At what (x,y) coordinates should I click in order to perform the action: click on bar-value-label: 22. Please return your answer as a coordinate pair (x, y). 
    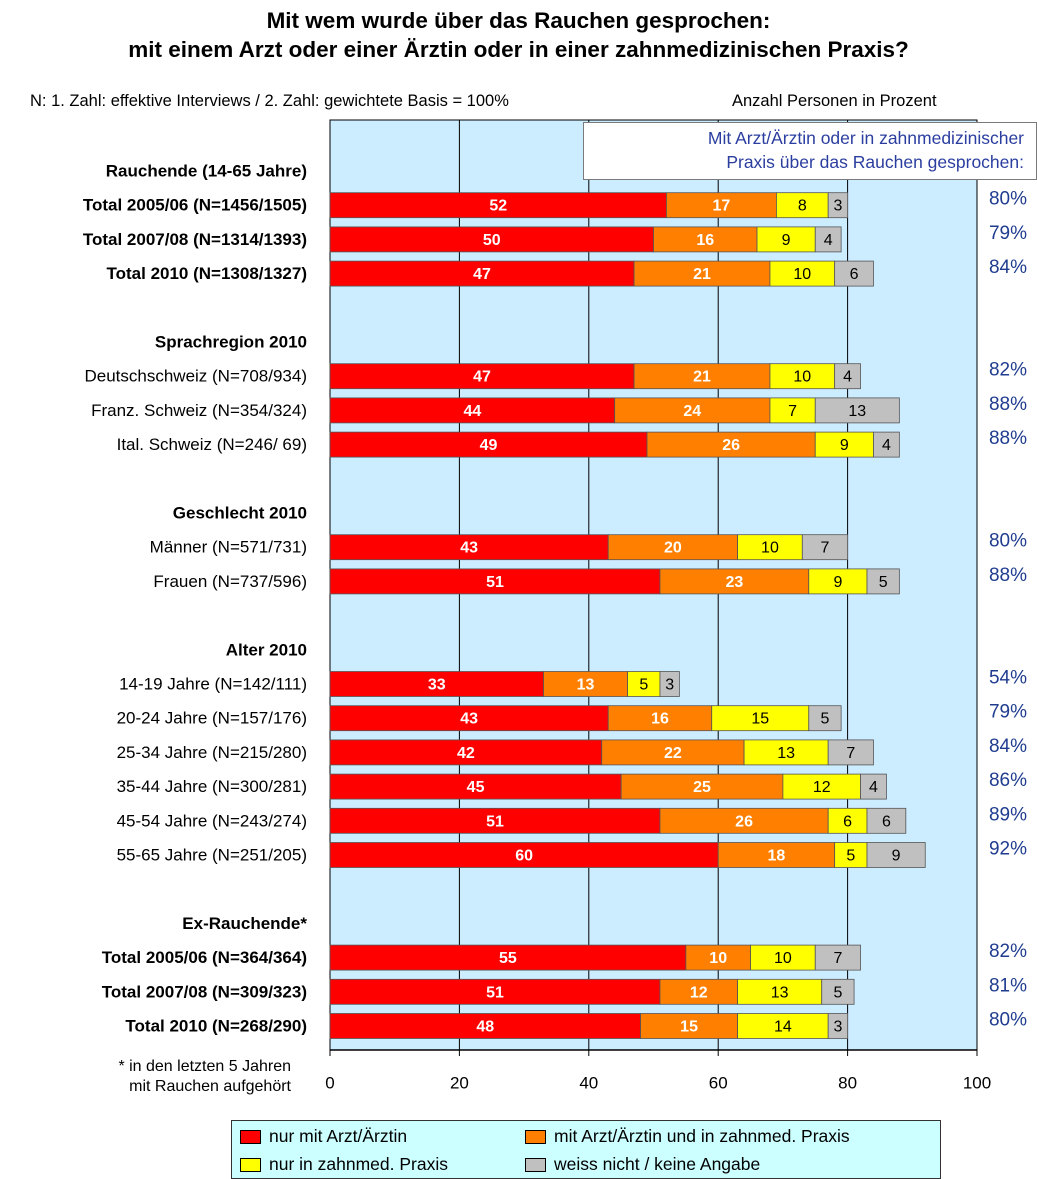
    Looking at the image, I should click on (673, 753).